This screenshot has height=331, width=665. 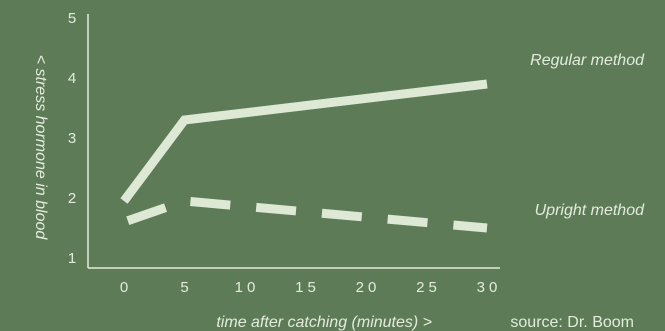 I want to click on x-tick-label: 25, so click(x=428, y=287).